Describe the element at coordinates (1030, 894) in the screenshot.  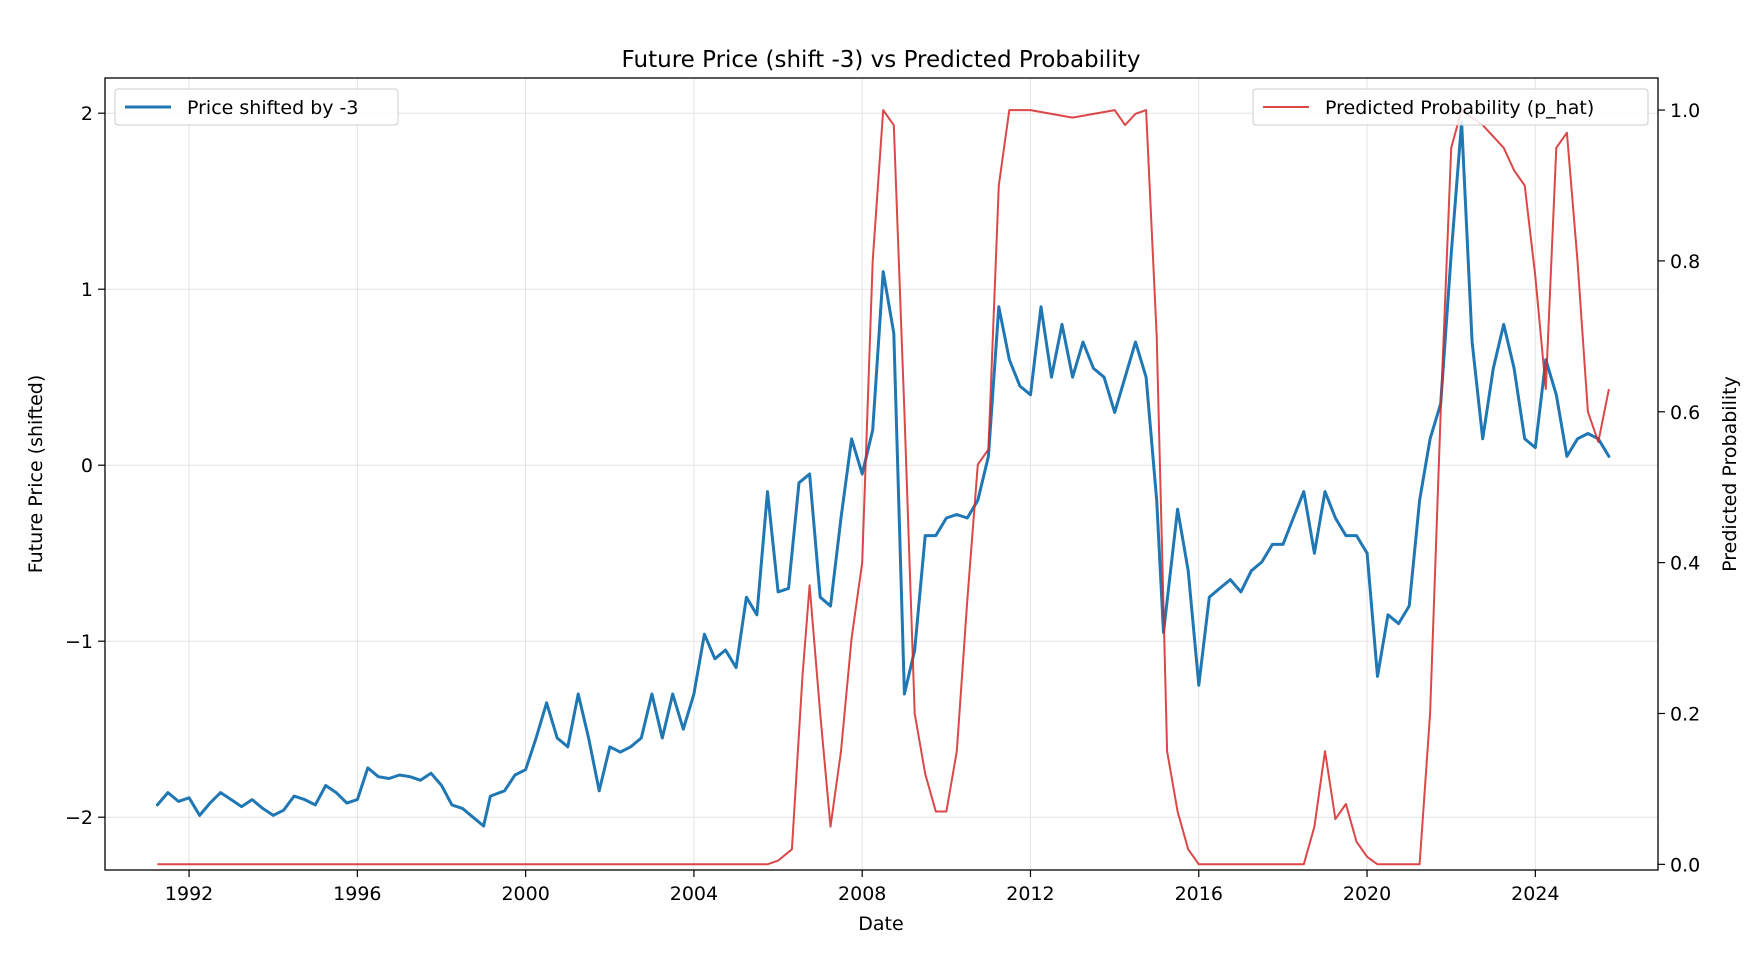
I see `x-tick-label: 2012` at that location.